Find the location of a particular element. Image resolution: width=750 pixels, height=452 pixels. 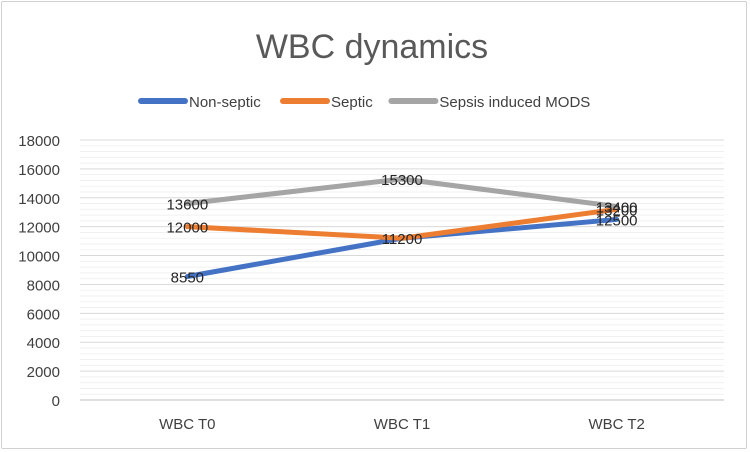

data-label: 13600 is located at coordinates (187, 205).